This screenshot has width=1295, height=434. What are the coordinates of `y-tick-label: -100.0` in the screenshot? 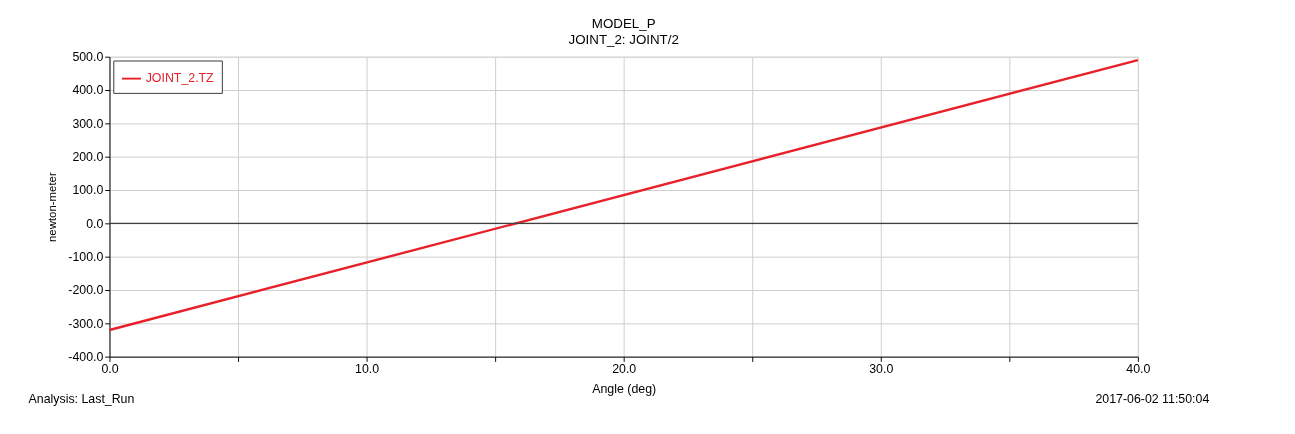 It's located at (86, 256).